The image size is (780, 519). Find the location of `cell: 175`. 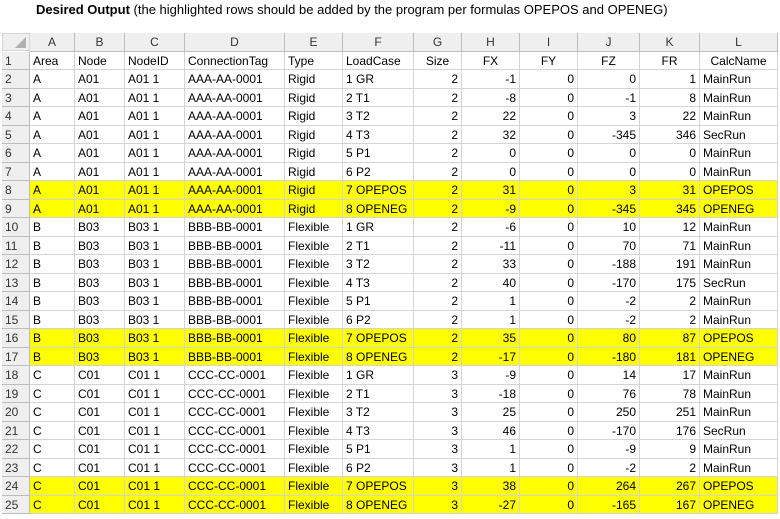

cell: 175 is located at coordinates (670, 282).